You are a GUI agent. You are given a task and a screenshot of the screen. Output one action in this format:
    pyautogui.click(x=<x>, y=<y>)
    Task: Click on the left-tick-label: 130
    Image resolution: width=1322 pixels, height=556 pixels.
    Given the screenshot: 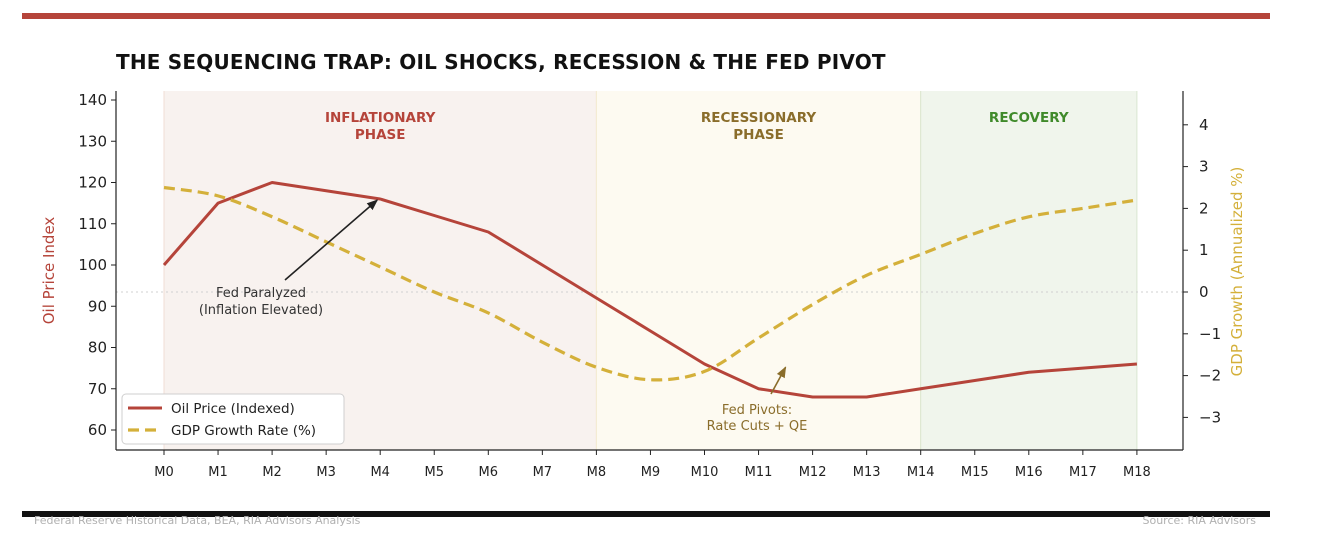 What is the action you would take?
    pyautogui.click(x=92, y=141)
    